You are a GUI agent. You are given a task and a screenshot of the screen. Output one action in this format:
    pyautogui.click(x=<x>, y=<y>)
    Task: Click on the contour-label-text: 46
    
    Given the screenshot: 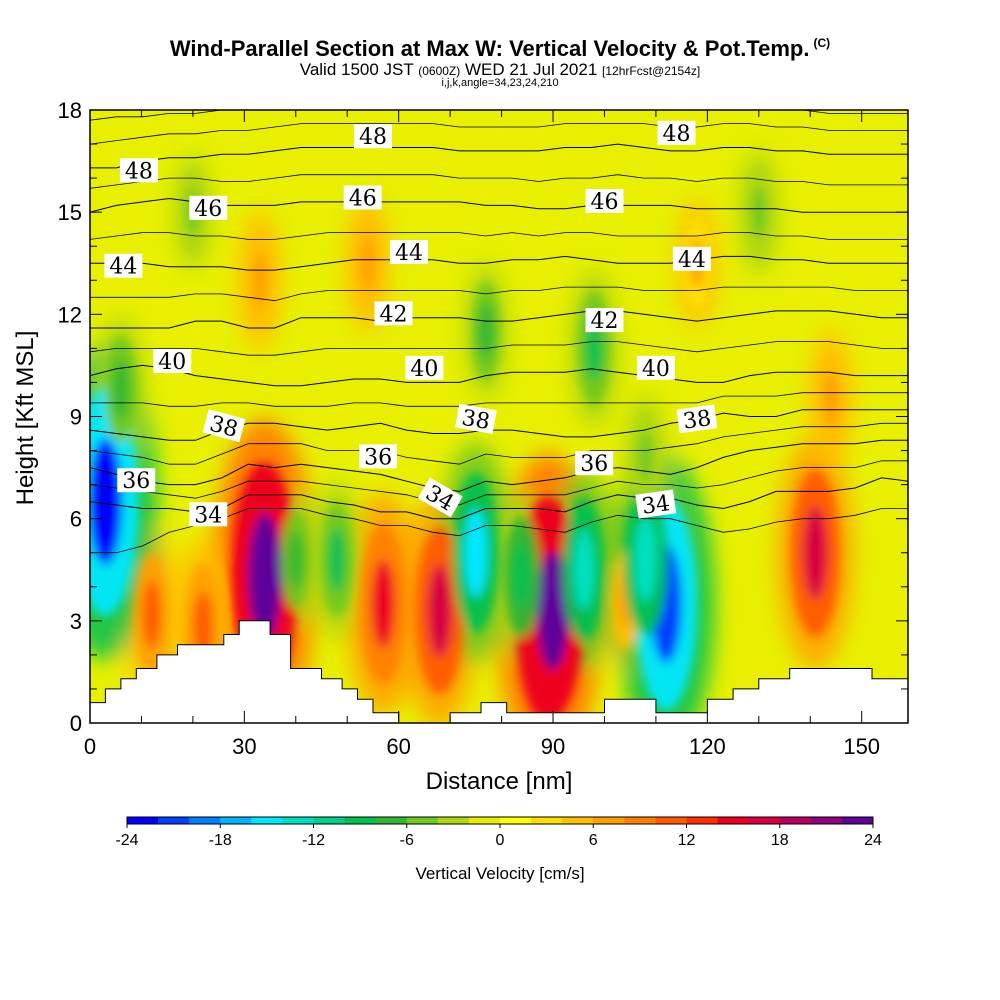 What is the action you would take?
    pyautogui.click(x=605, y=202)
    